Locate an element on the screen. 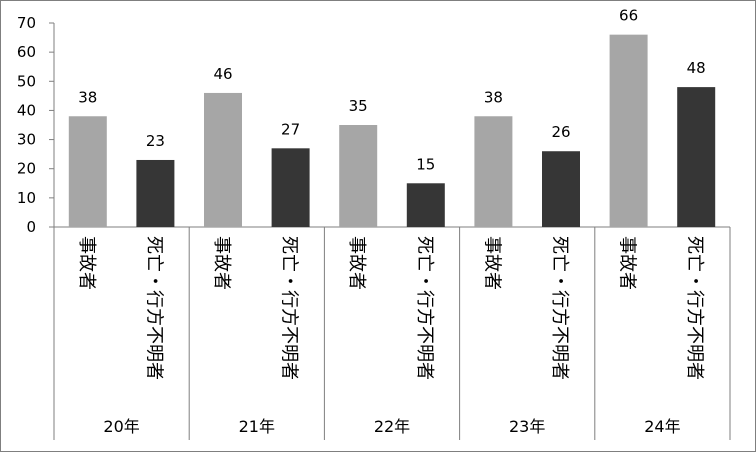  data-label: 66 is located at coordinates (628, 16).